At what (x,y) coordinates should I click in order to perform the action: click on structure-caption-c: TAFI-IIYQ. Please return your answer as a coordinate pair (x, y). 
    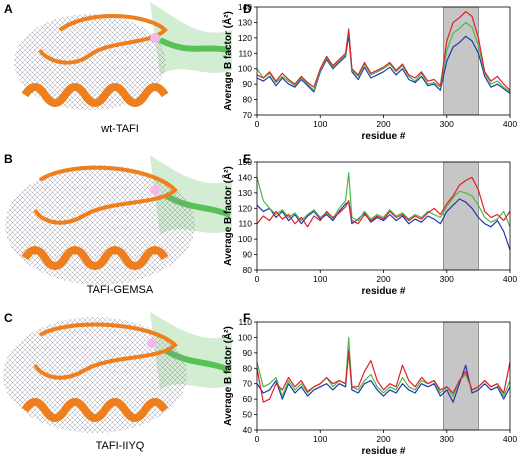
    Looking at the image, I should click on (120, 446).